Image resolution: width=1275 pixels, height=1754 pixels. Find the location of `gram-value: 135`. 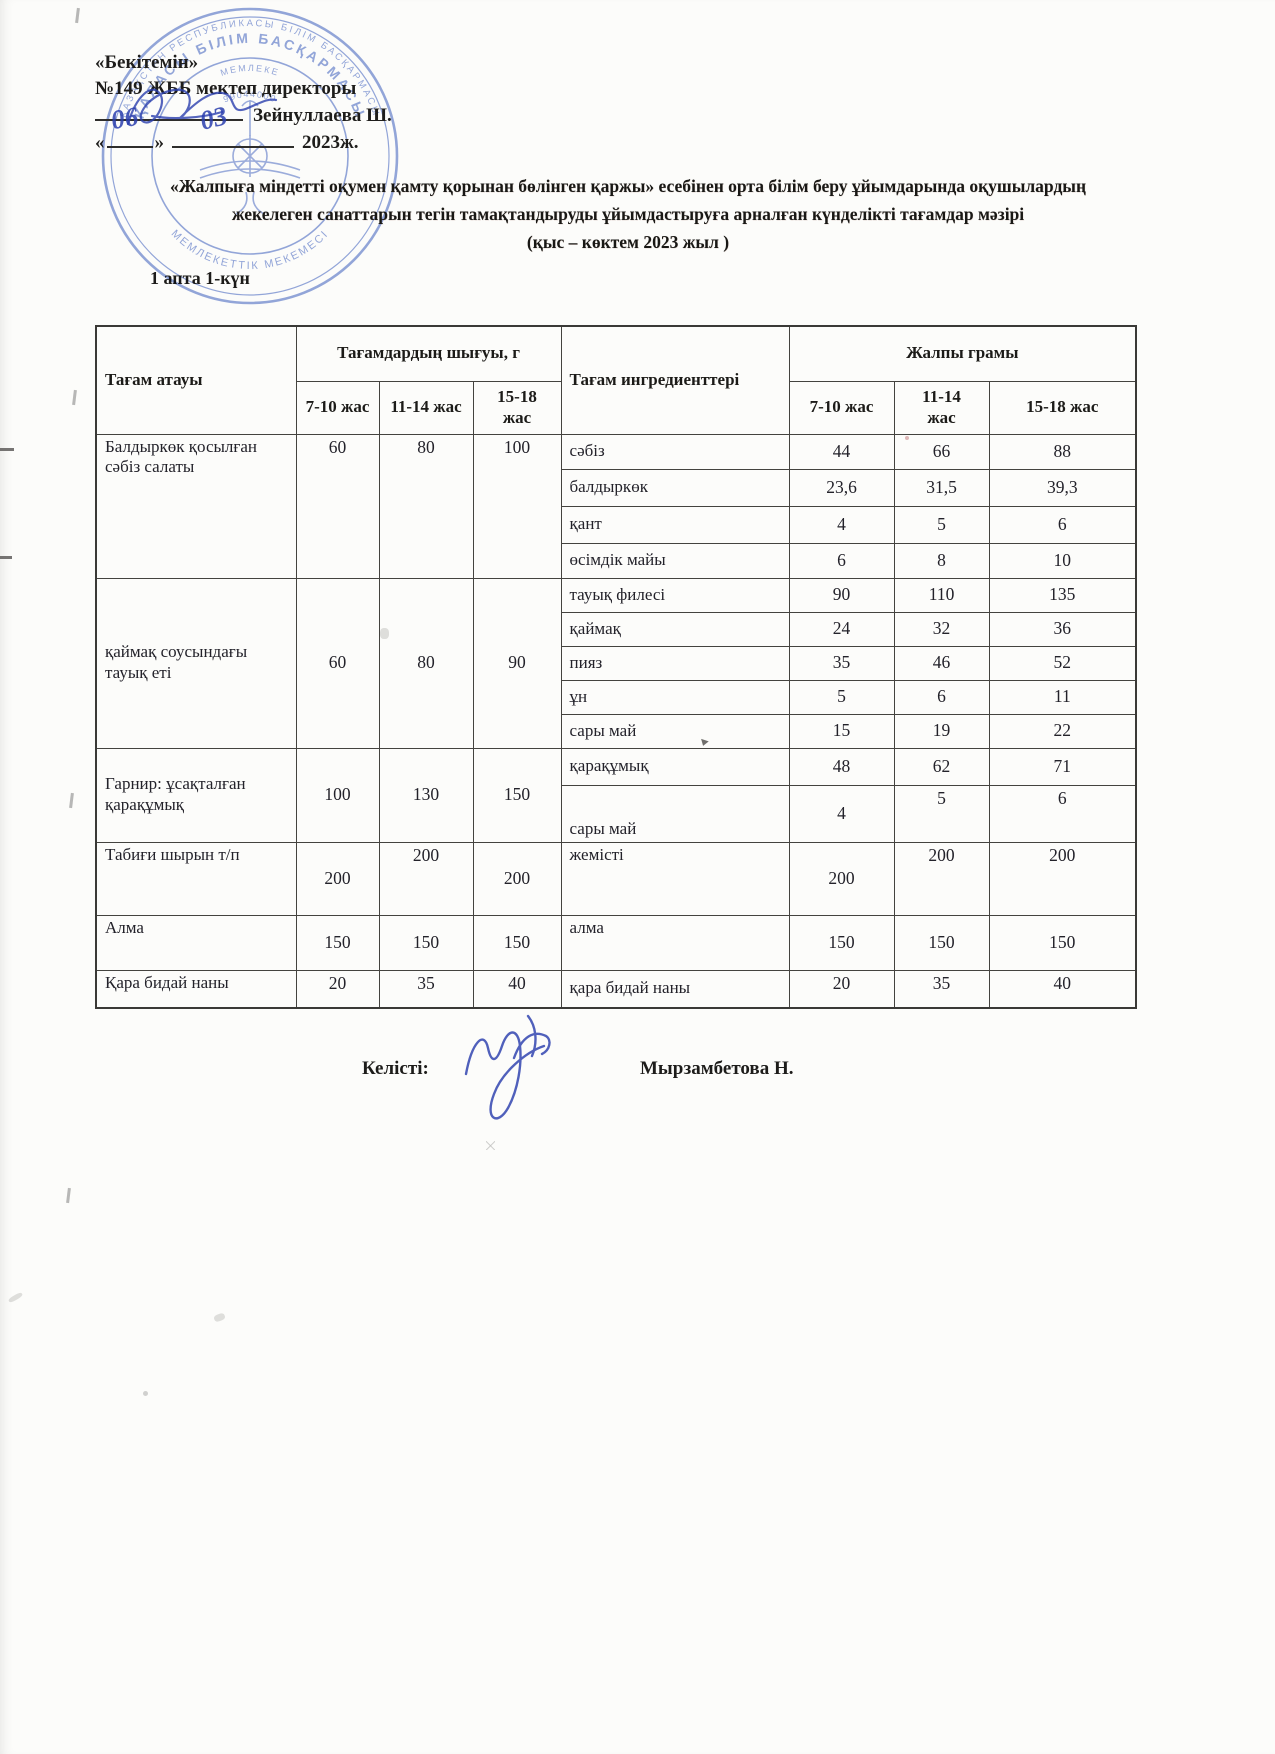

gram-value: 135 is located at coordinates (1062, 595).